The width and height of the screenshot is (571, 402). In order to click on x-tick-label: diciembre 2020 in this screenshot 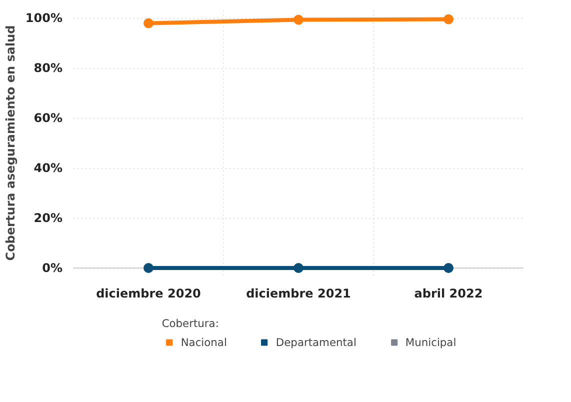, I will do `click(148, 293)`.